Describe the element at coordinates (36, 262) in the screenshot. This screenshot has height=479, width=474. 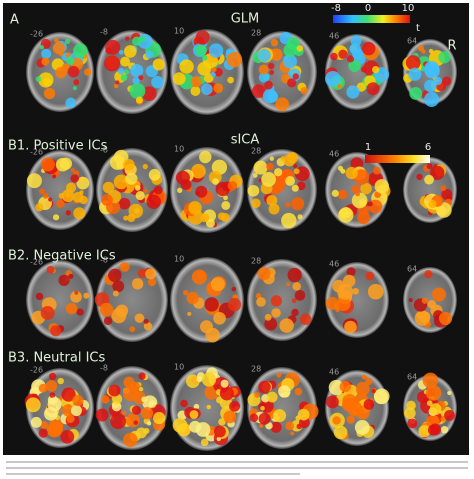
I see `slice-number: -26` at that location.